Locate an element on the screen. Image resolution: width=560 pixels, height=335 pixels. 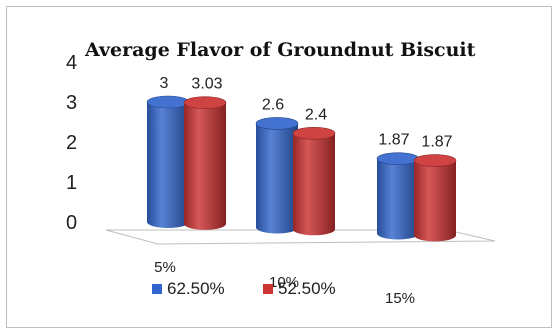
legend-item: 52.50% is located at coordinates (299, 288).